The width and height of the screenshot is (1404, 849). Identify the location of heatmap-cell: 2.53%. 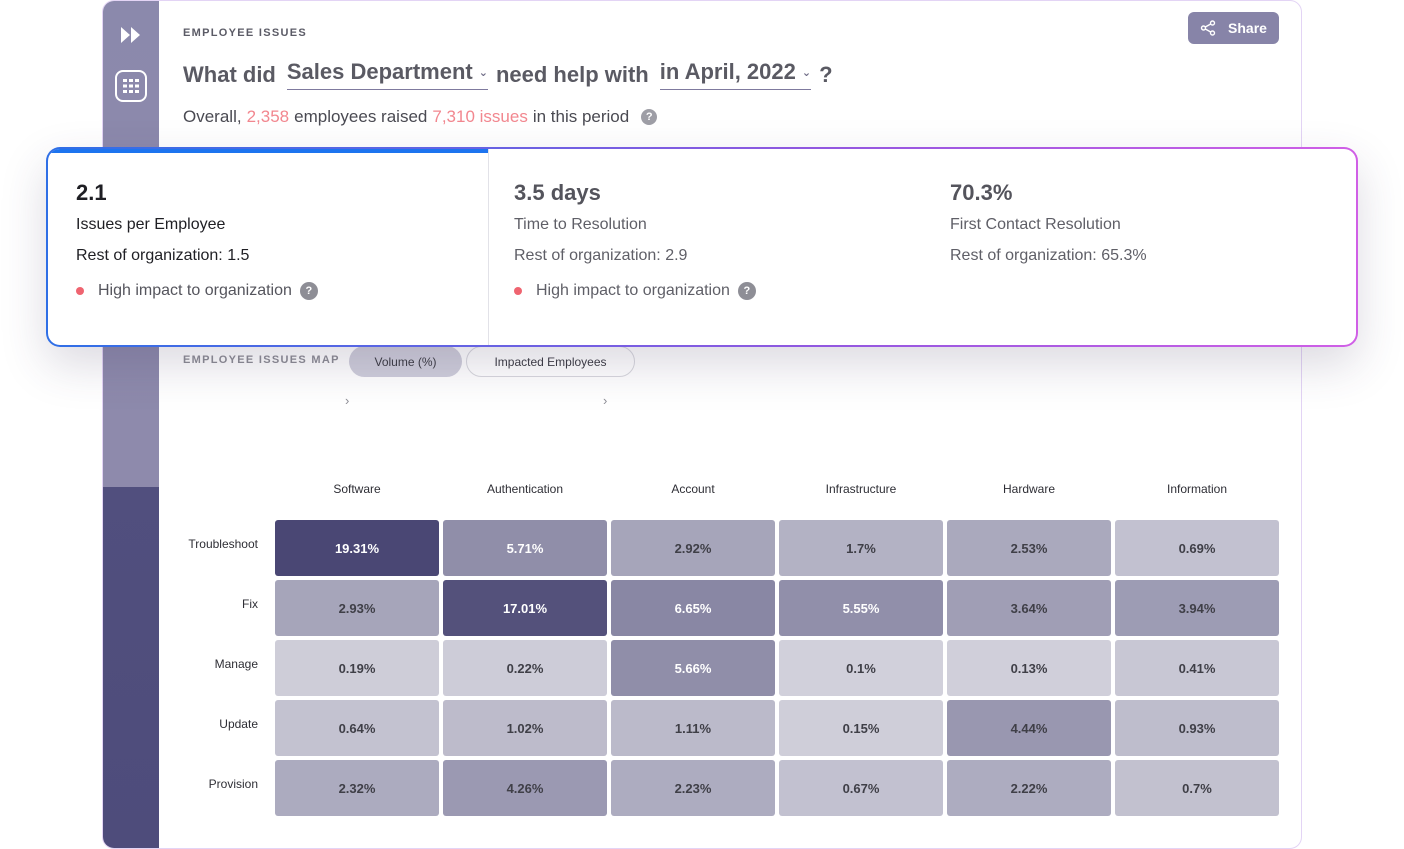
(1029, 548).